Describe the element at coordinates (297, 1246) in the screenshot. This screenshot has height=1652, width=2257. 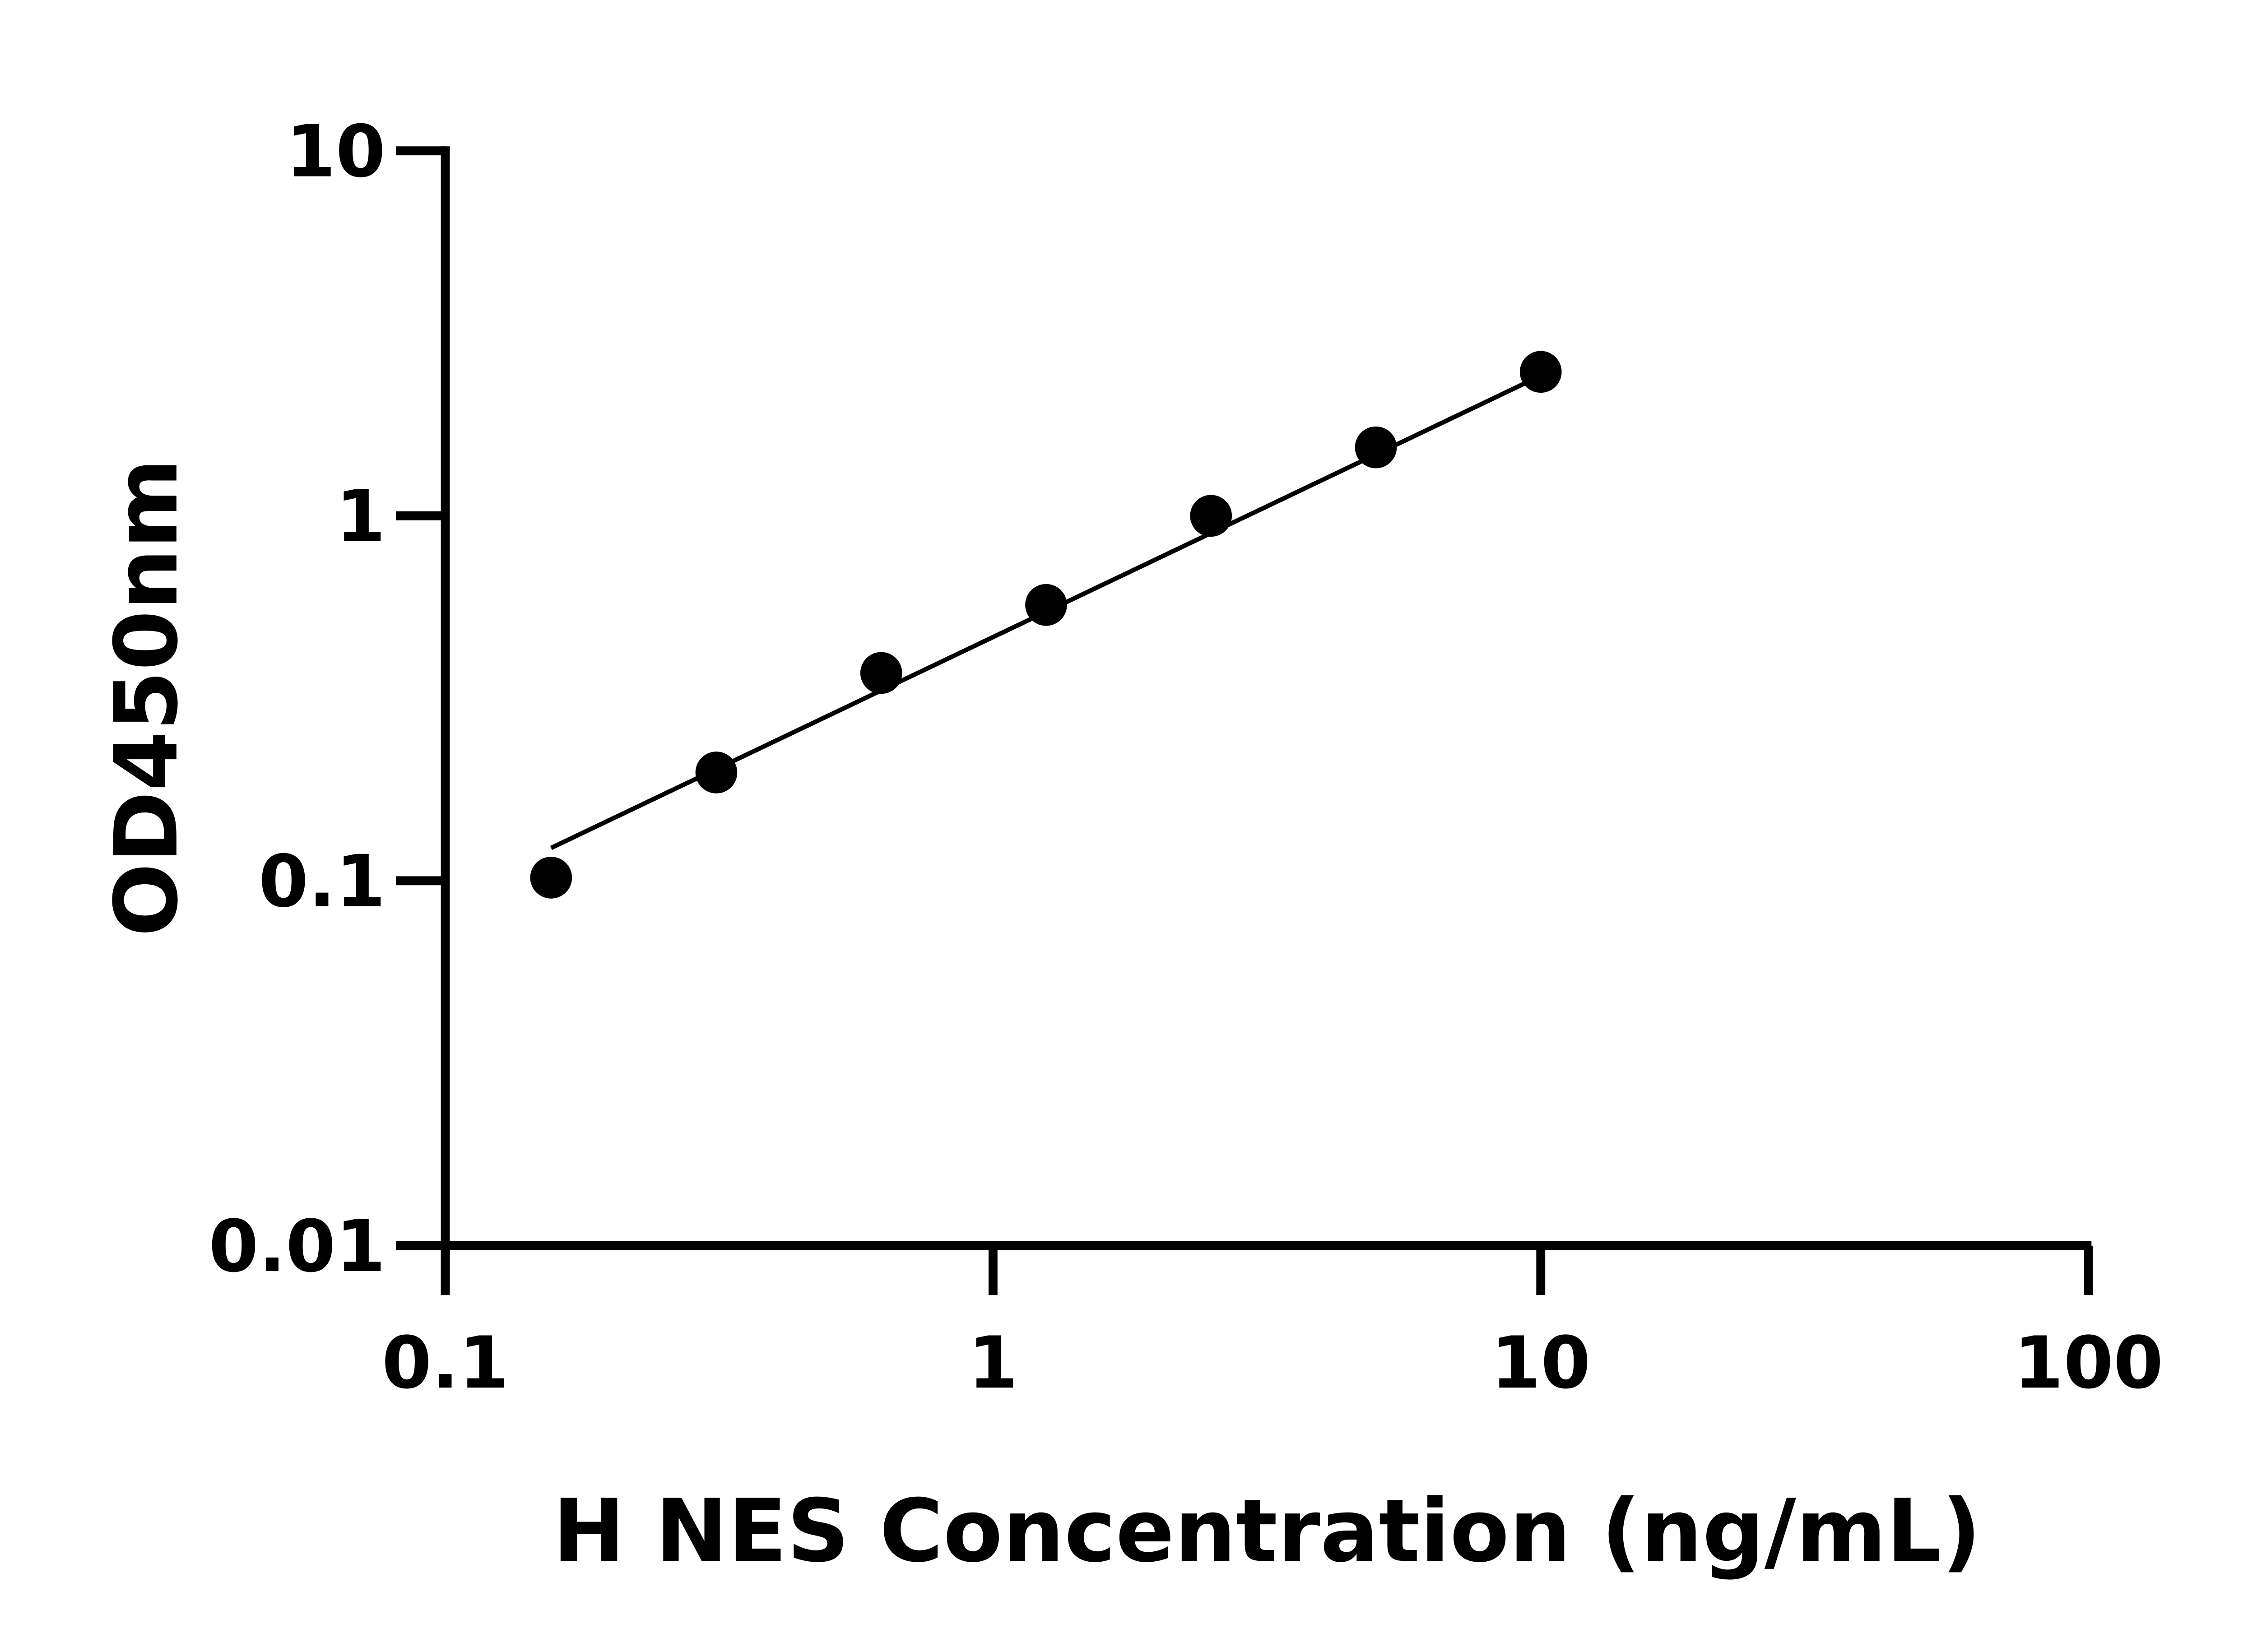
I see `y-tick-label: 0.01` at that location.